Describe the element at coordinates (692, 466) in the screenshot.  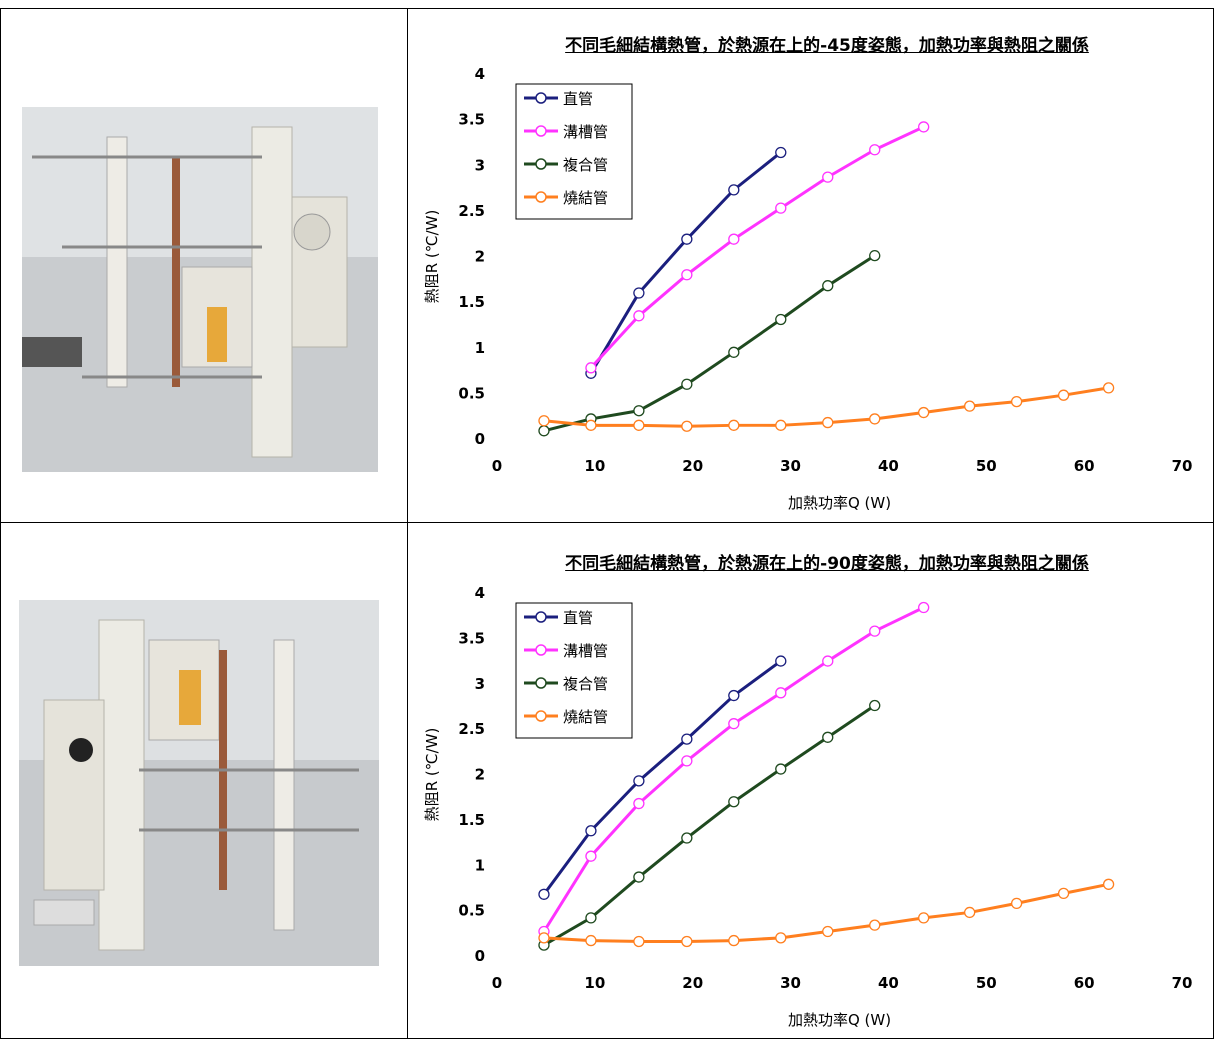
I see `x-tick-label: 20` at that location.